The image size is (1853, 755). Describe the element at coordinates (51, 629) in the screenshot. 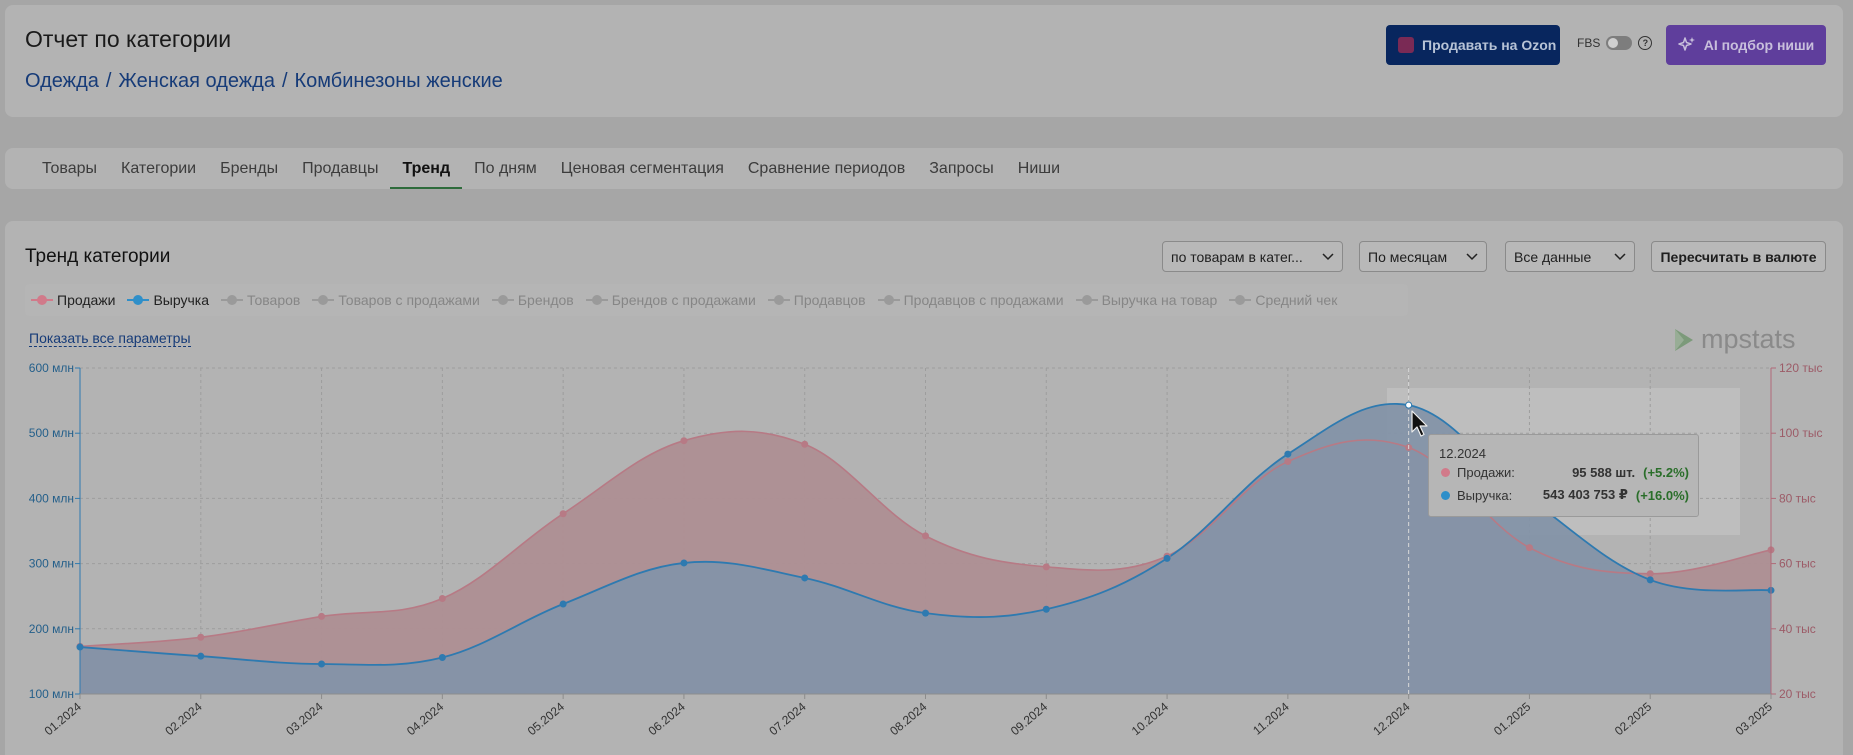

I see `left-tick-label: 200 млн` at that location.